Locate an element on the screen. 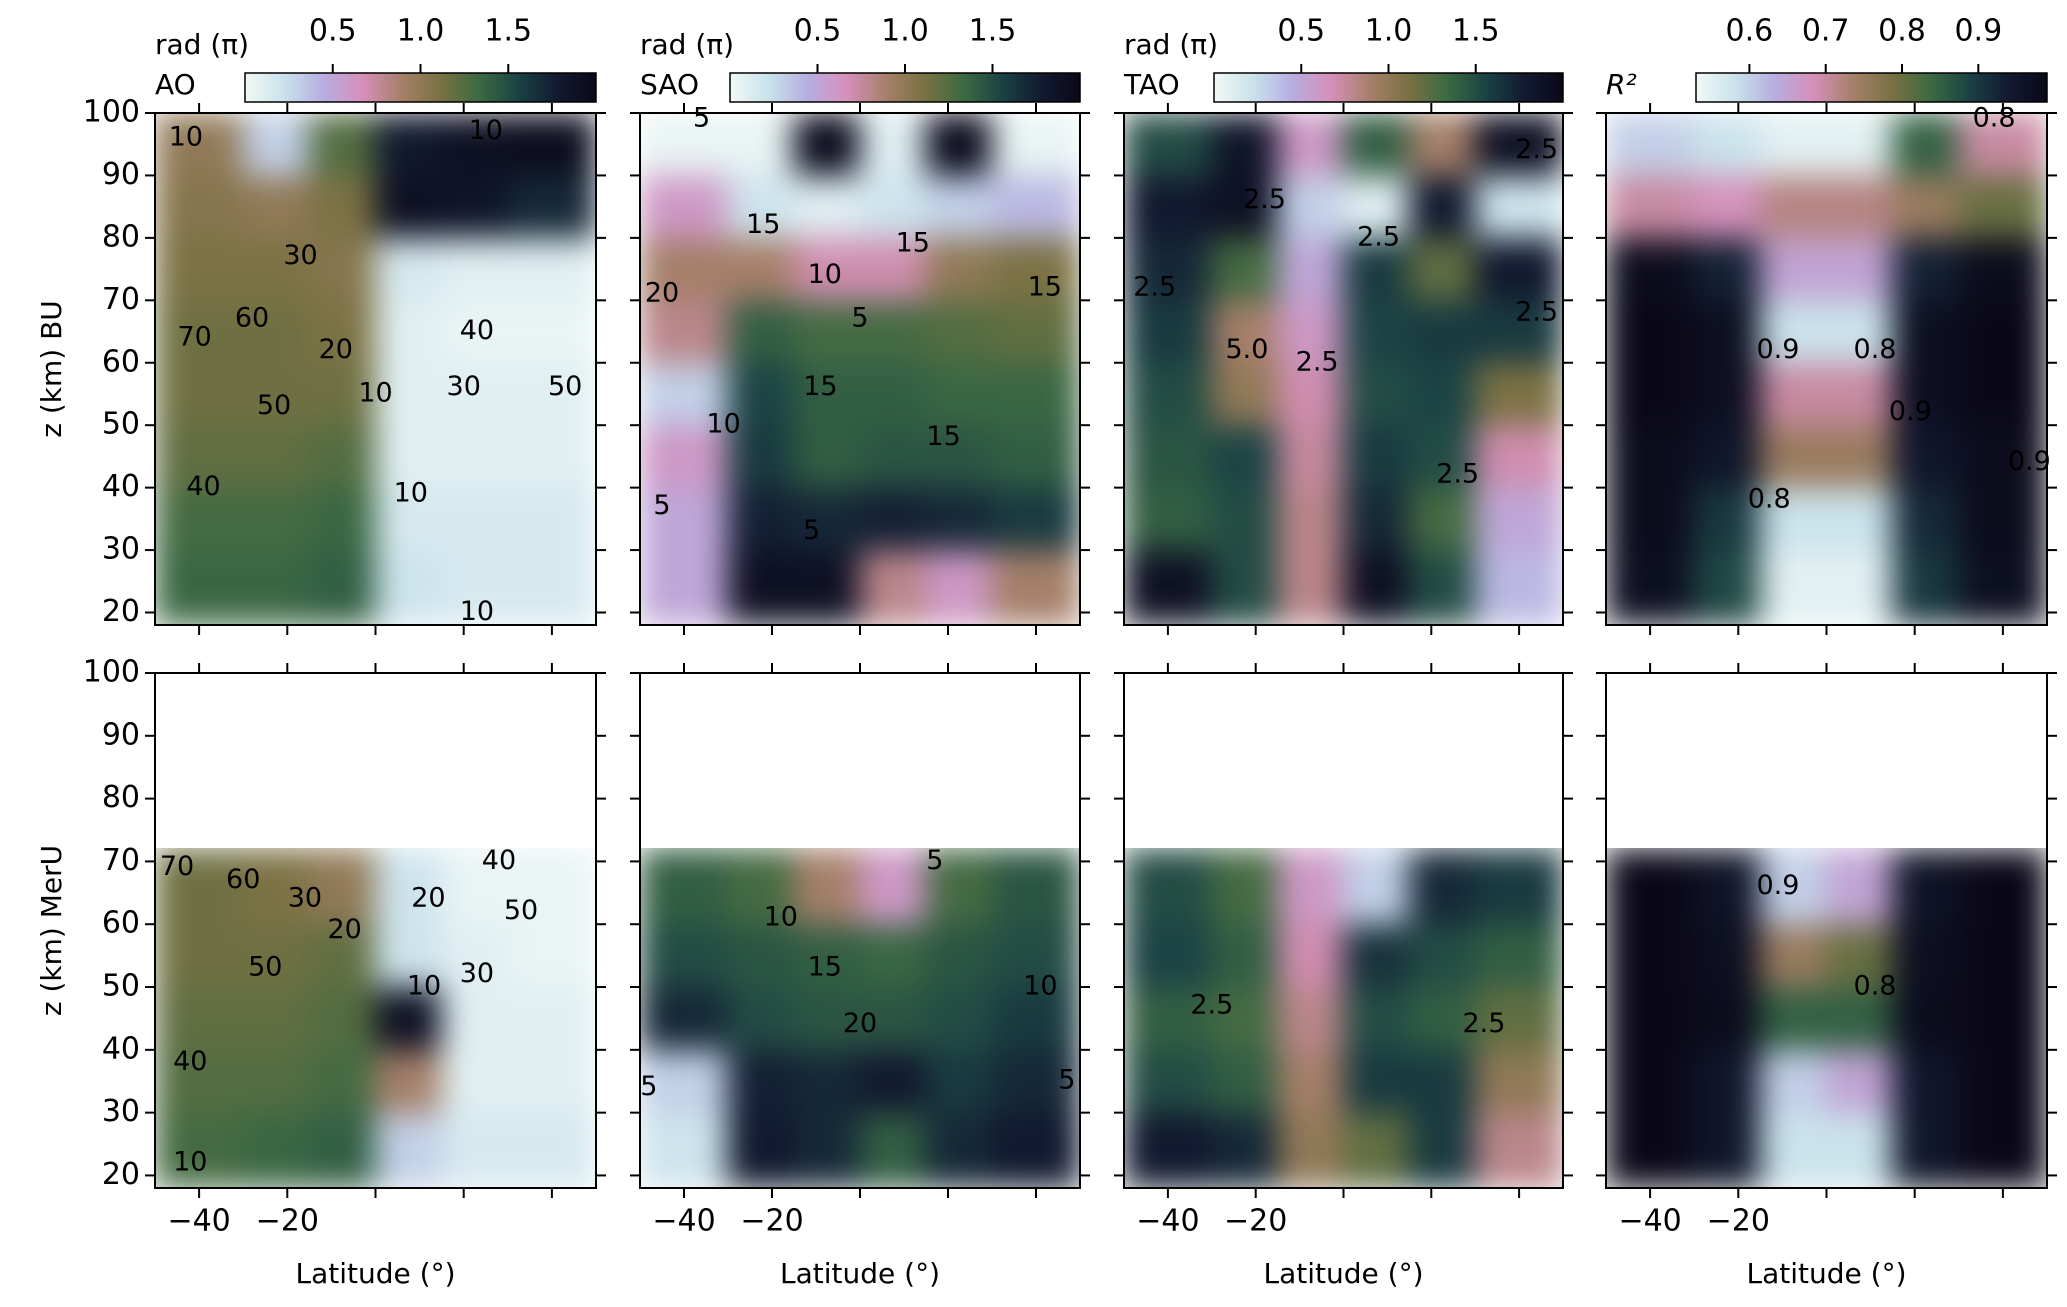  contour-label: 30 is located at coordinates (300, 255).